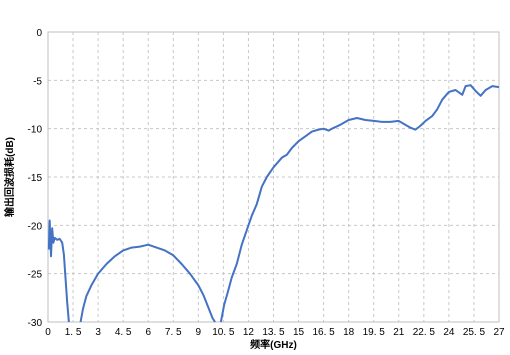 The height and width of the screenshot is (355, 510). Describe the element at coordinates (123, 332) in the screenshot. I see `x-tick-label: 4. 5` at that location.